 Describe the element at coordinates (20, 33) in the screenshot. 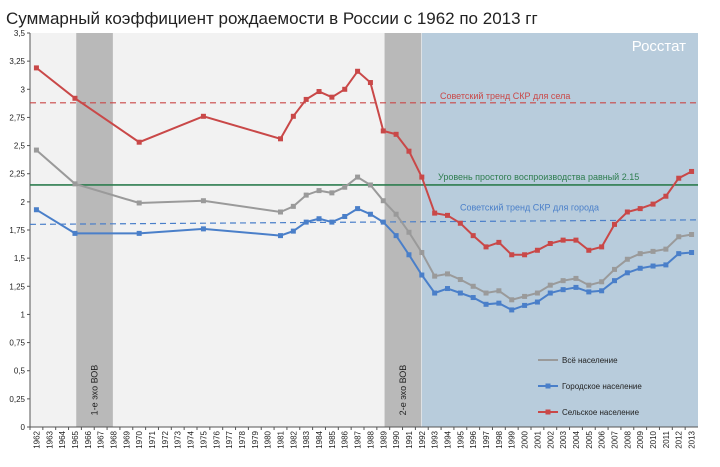

I see `y-tick-label: 3,5` at that location.